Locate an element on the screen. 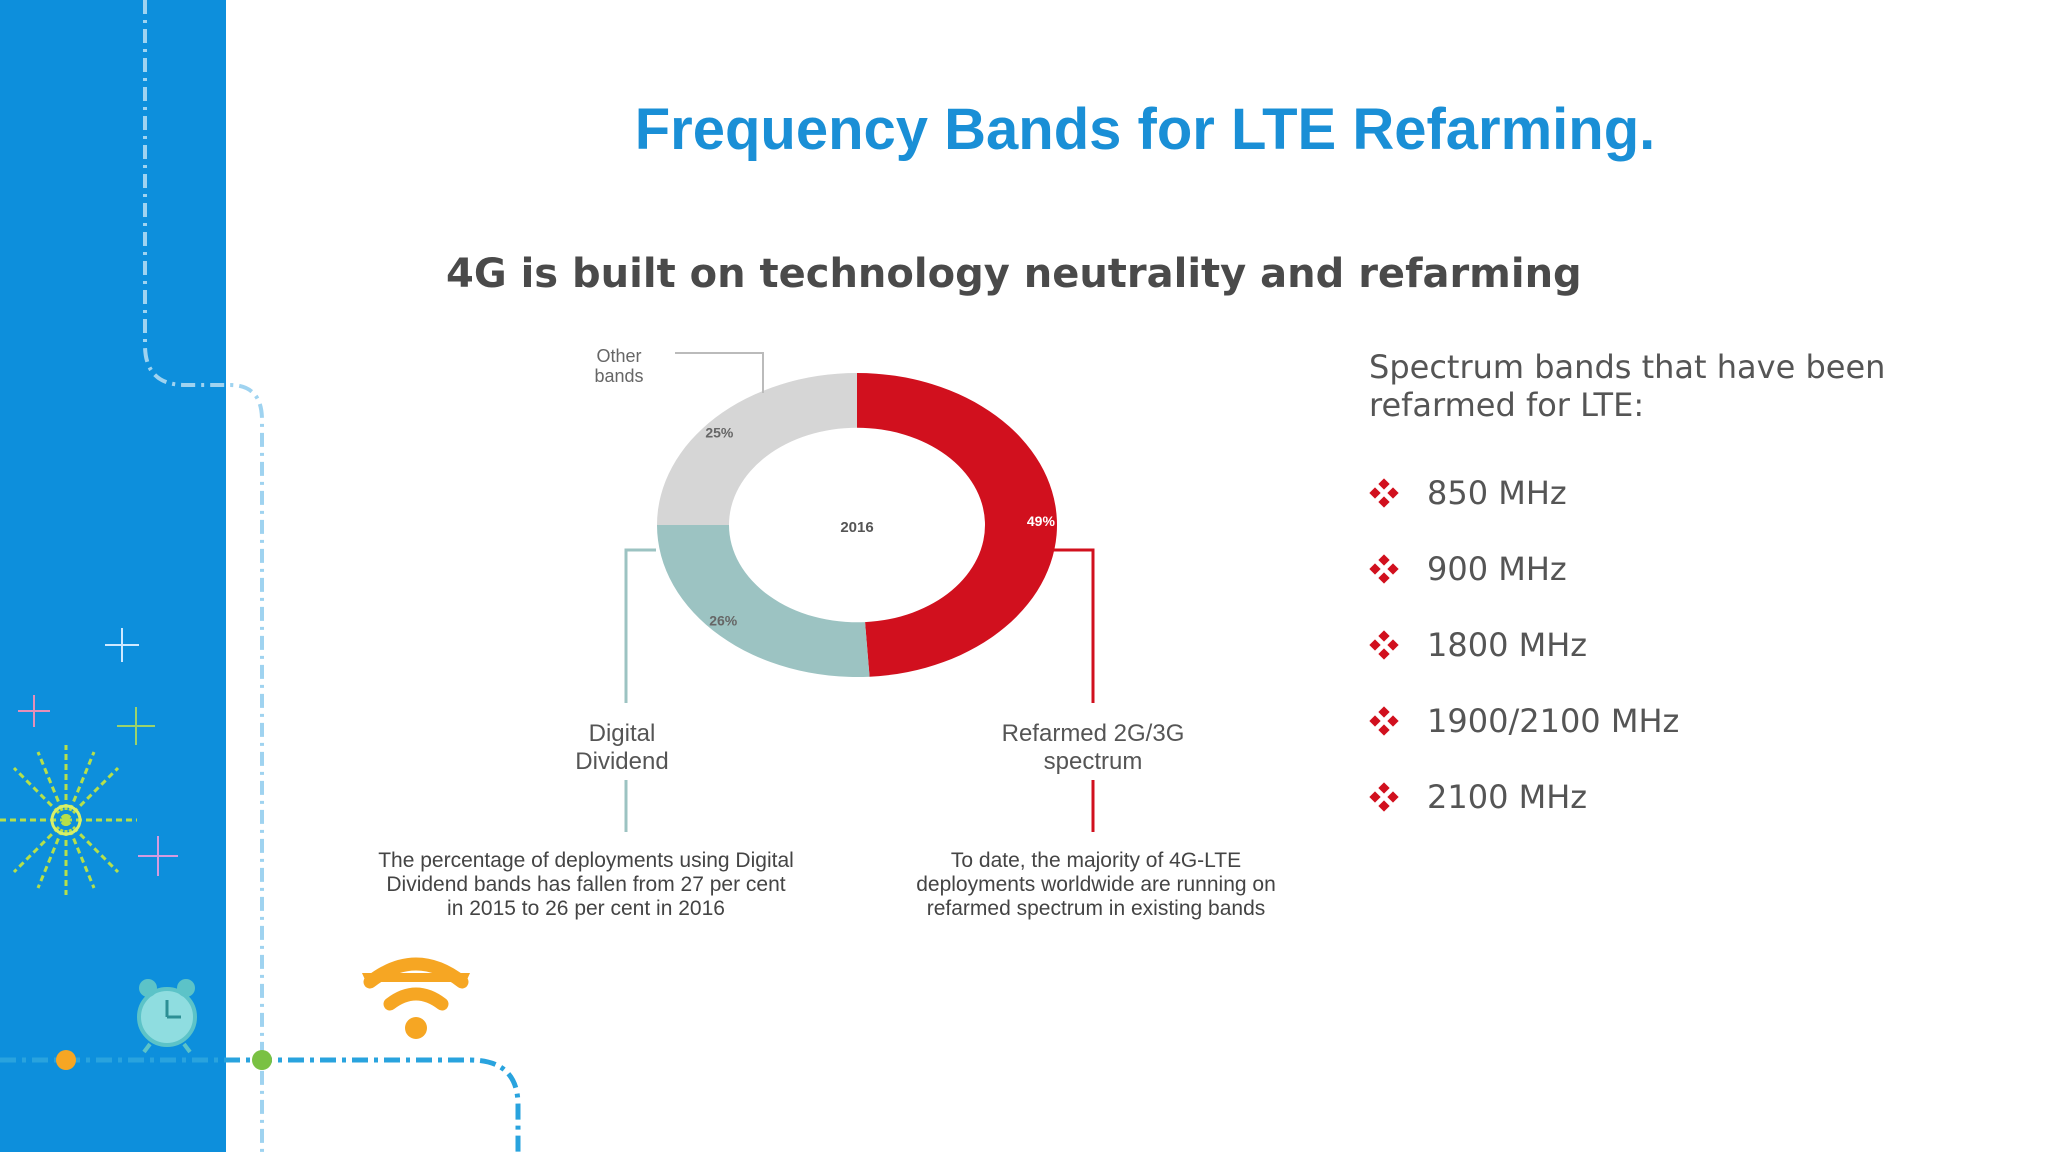 Image resolution: width=2048 pixels, height=1152 pixels. band-label: 1800 MHz is located at coordinates (1507, 645).